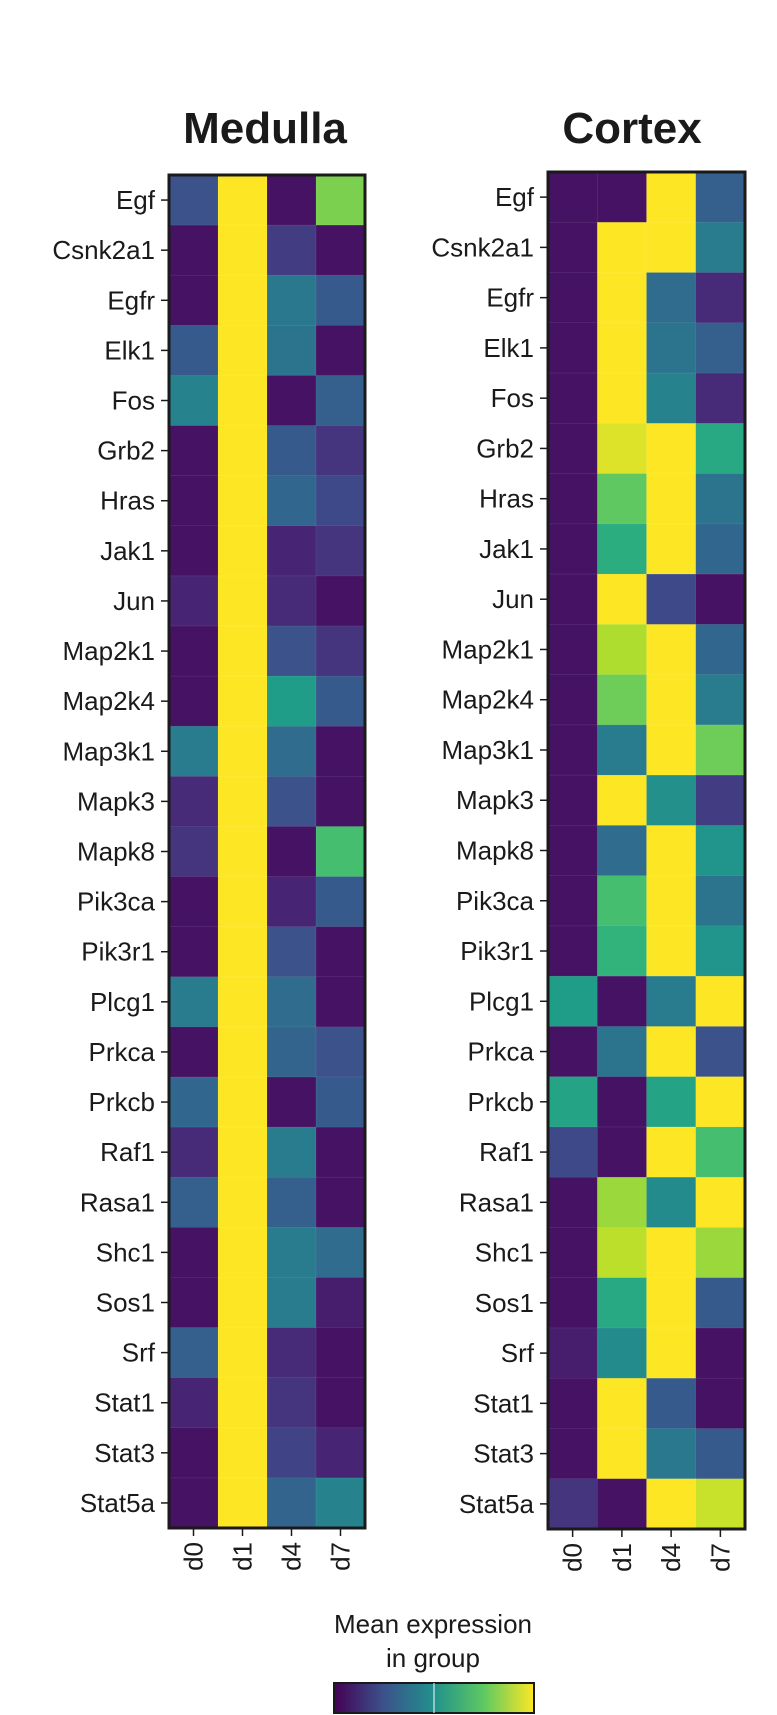 The width and height of the screenshot is (777, 1715). I want to click on cortex-gene-label-egf: Egf, so click(515, 197).